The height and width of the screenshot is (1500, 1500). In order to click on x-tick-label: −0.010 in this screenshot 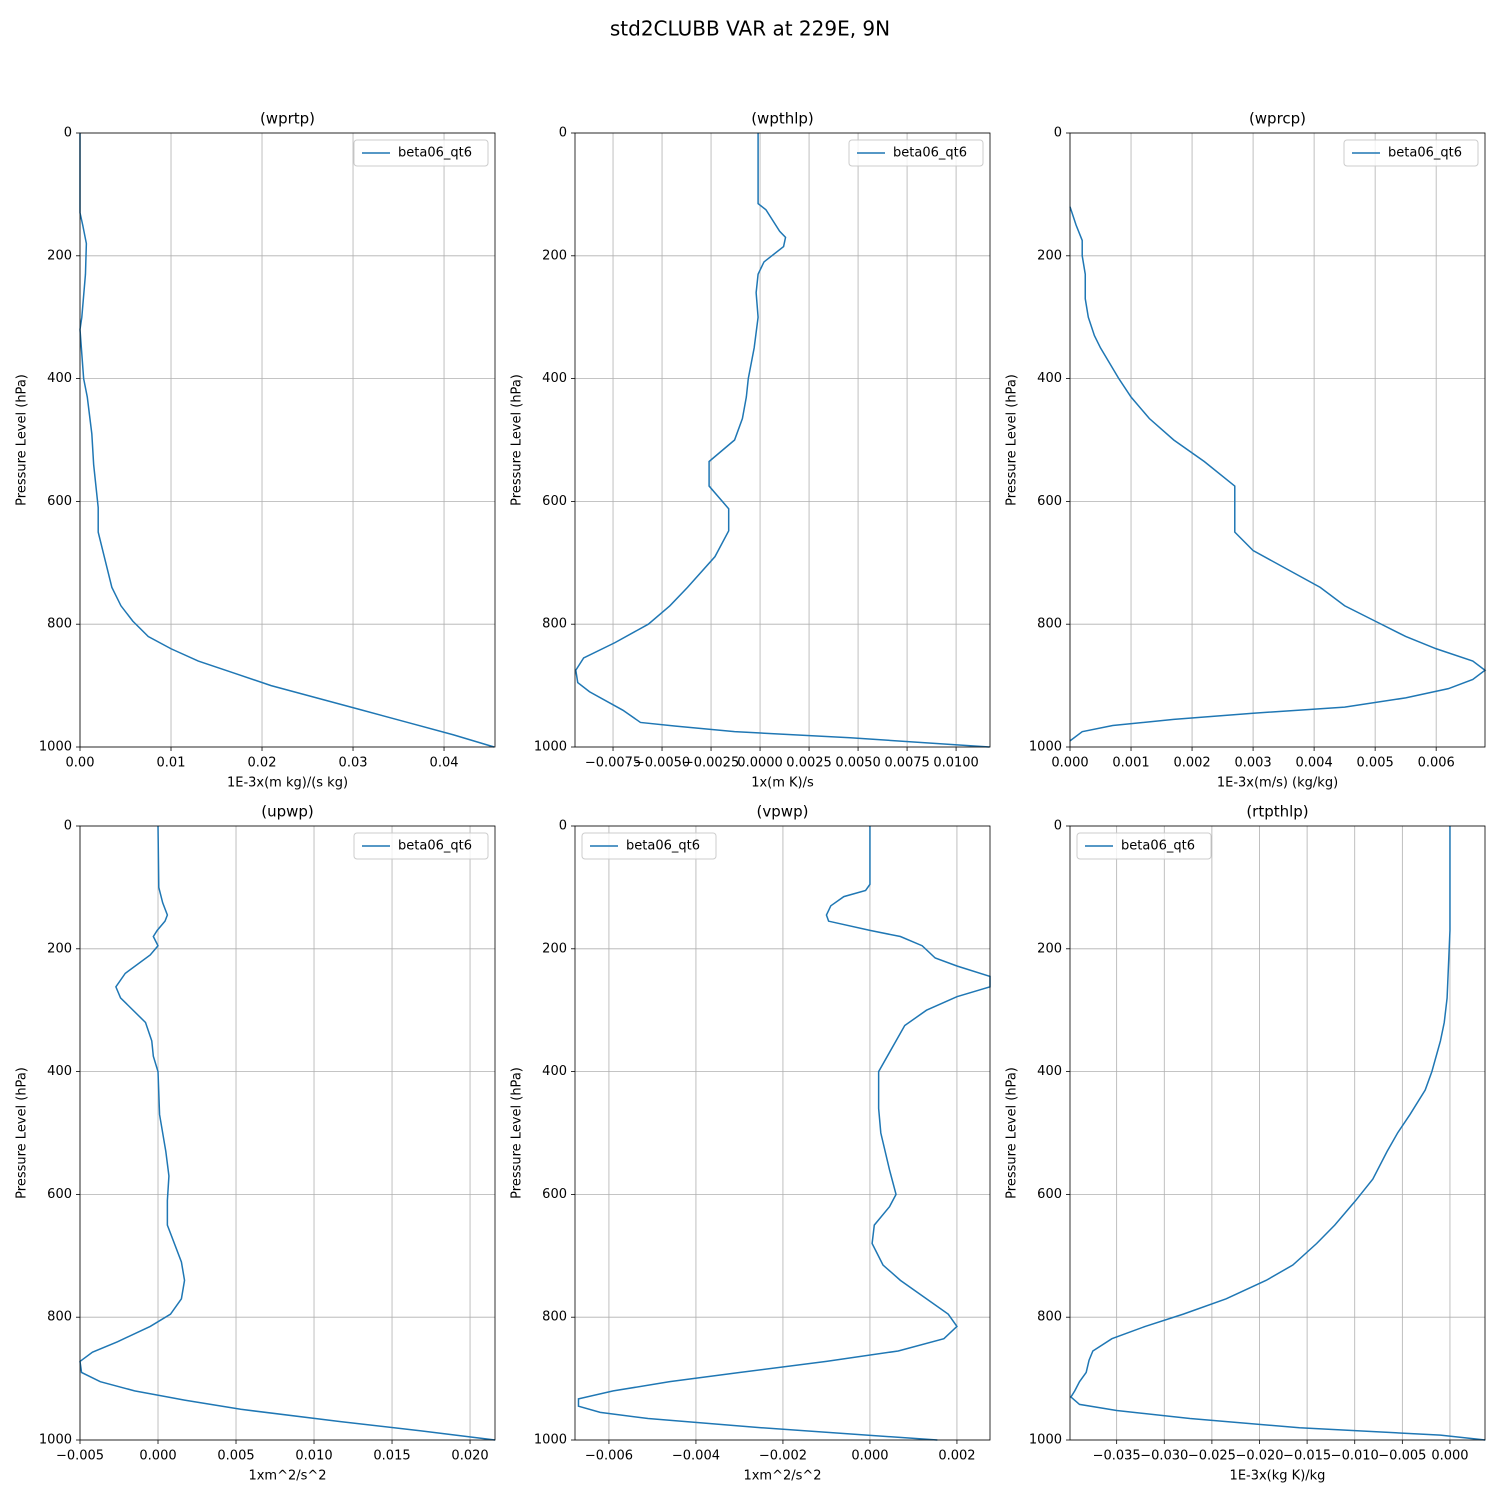, I will do `click(1355, 1456)`.